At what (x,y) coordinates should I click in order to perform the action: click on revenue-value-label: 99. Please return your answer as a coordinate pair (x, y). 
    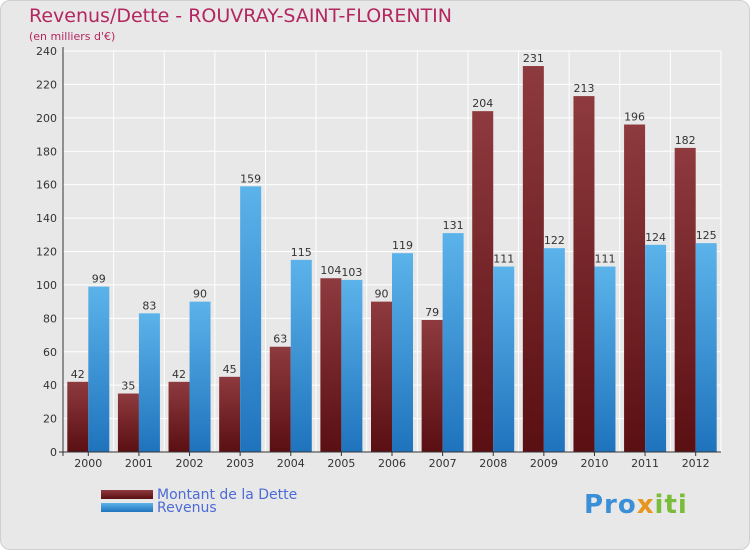
    Looking at the image, I should click on (99, 279).